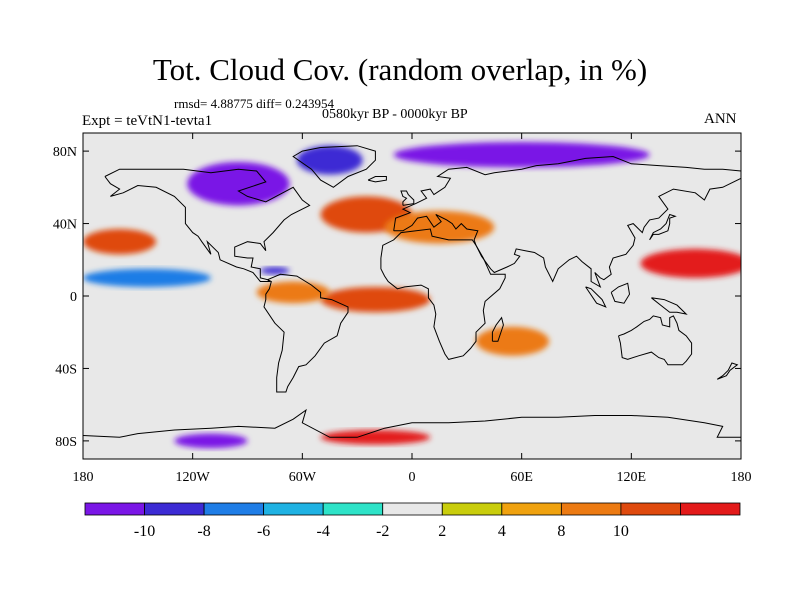  What do you see at coordinates (193, 477) in the screenshot?
I see `lon-tick-label: 120W` at bounding box center [193, 477].